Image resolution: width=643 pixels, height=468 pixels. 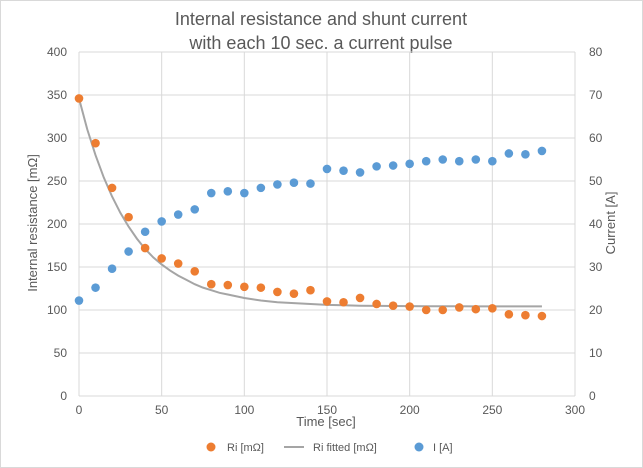 I want to click on y-right-tick-label: 30, so click(x=596, y=267).